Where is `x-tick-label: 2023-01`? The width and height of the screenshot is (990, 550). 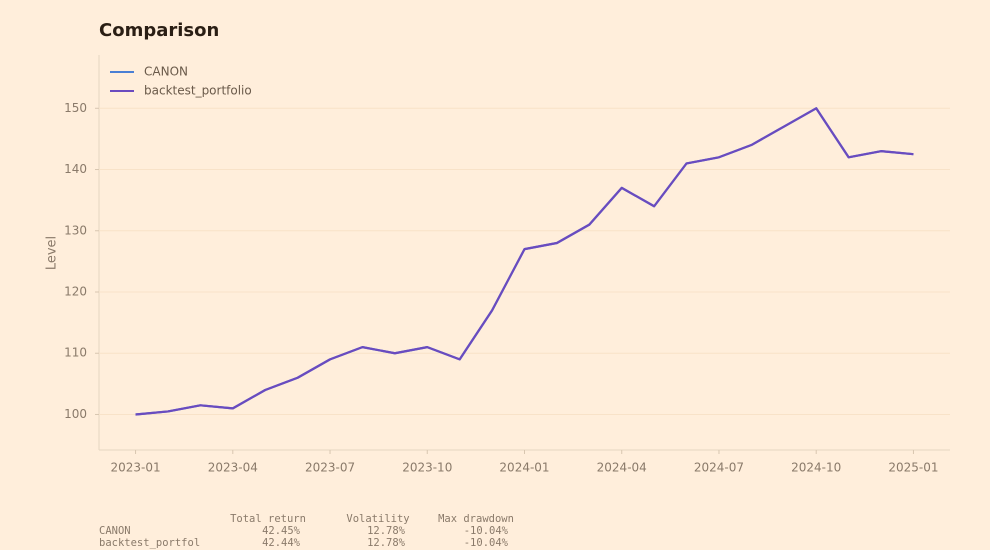 x-tick-label: 2023-01 is located at coordinates (135, 468).